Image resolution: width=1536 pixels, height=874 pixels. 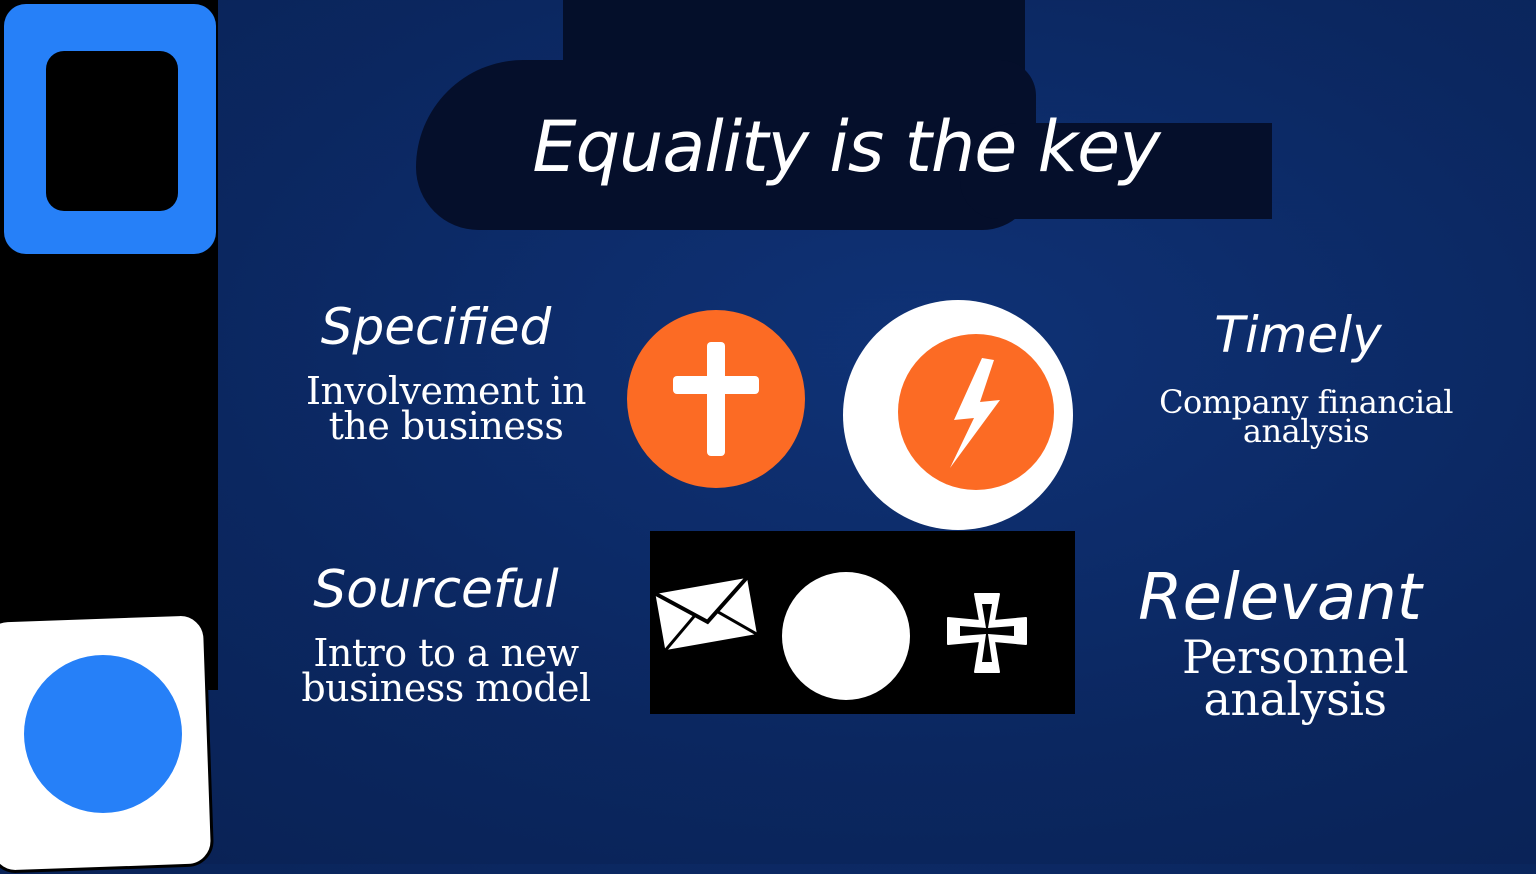 I want to click on feature-title-specified: Specified, so click(x=436, y=327).